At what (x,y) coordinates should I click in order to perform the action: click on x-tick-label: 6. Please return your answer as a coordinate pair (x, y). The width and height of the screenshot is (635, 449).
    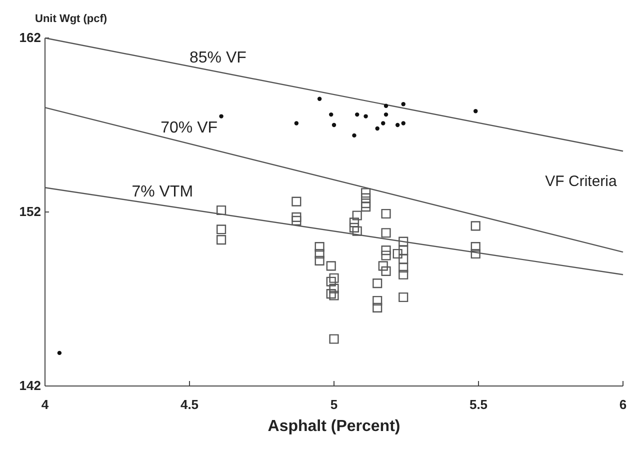
    Looking at the image, I should click on (623, 404).